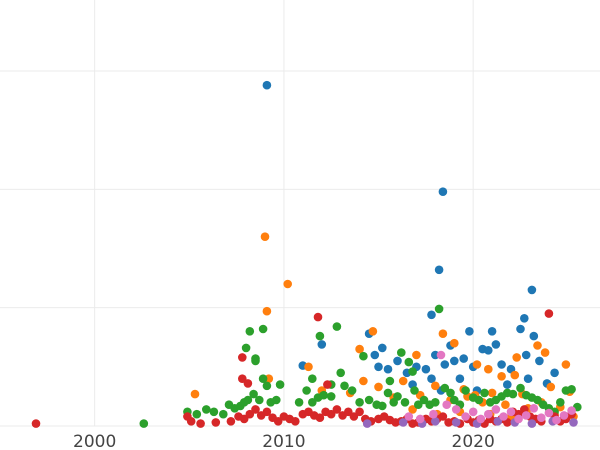 The width and height of the screenshot is (600, 450). I want to click on x-tick-label: 2010, so click(283, 441).